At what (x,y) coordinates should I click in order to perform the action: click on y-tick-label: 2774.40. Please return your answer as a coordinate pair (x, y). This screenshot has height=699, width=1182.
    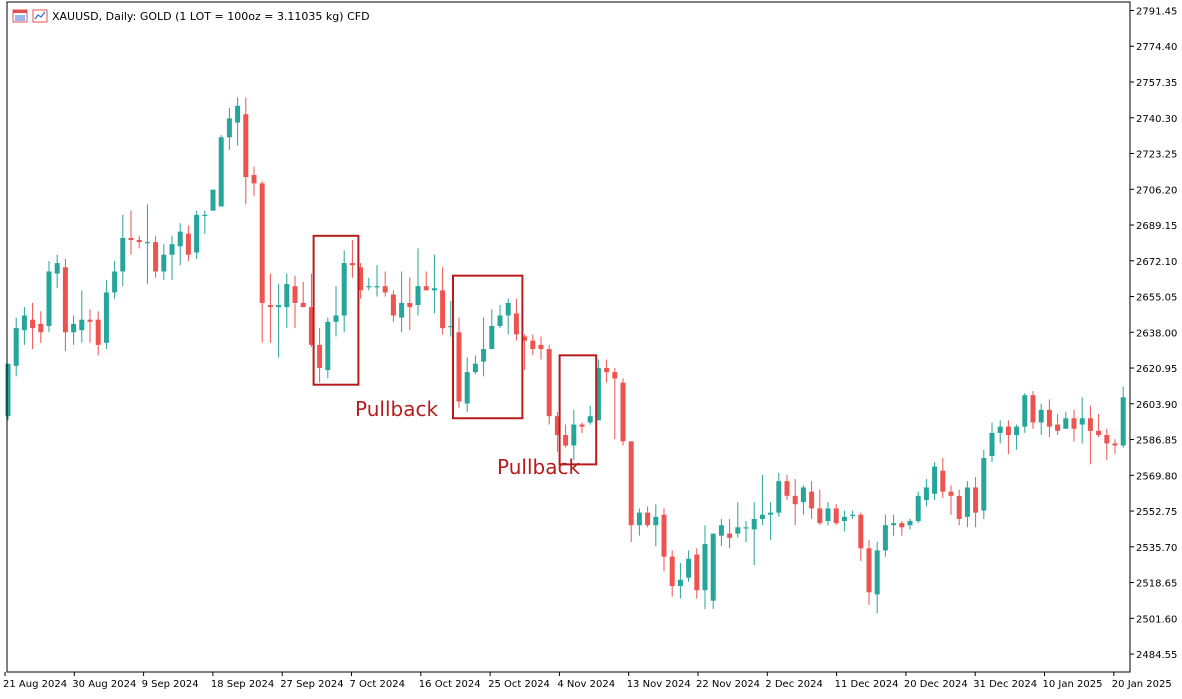
    Looking at the image, I should click on (1156, 47).